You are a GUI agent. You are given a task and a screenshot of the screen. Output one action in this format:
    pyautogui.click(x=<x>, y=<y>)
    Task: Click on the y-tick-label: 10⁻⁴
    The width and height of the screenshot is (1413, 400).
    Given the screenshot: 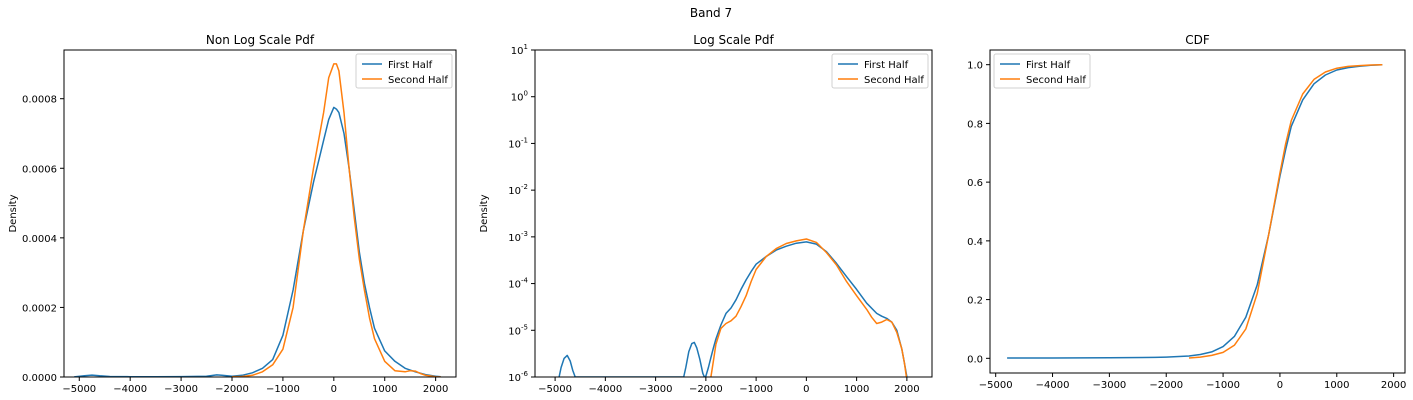 What is the action you would take?
    pyautogui.click(x=518, y=284)
    